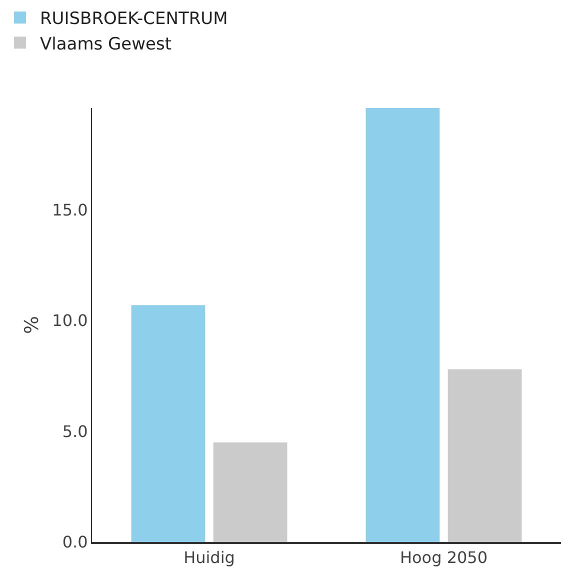  What do you see at coordinates (75, 542) in the screenshot?
I see `y-tick-label: 0.0` at bounding box center [75, 542].